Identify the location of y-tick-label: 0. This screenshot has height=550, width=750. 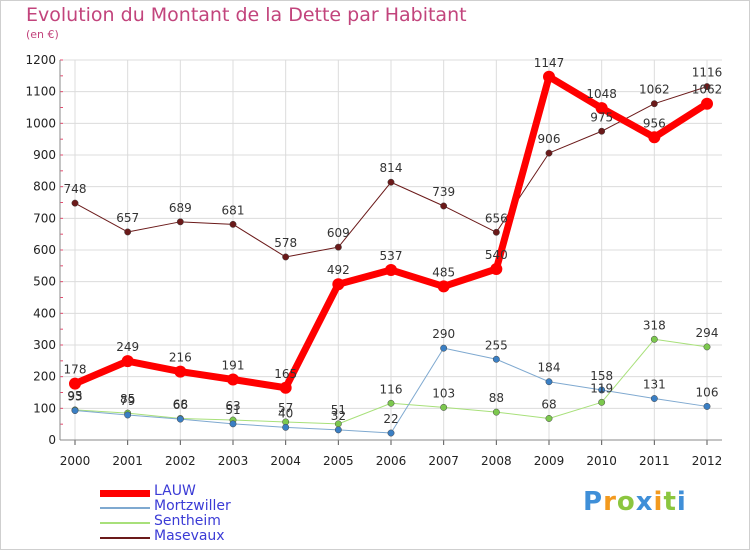
(52, 440).